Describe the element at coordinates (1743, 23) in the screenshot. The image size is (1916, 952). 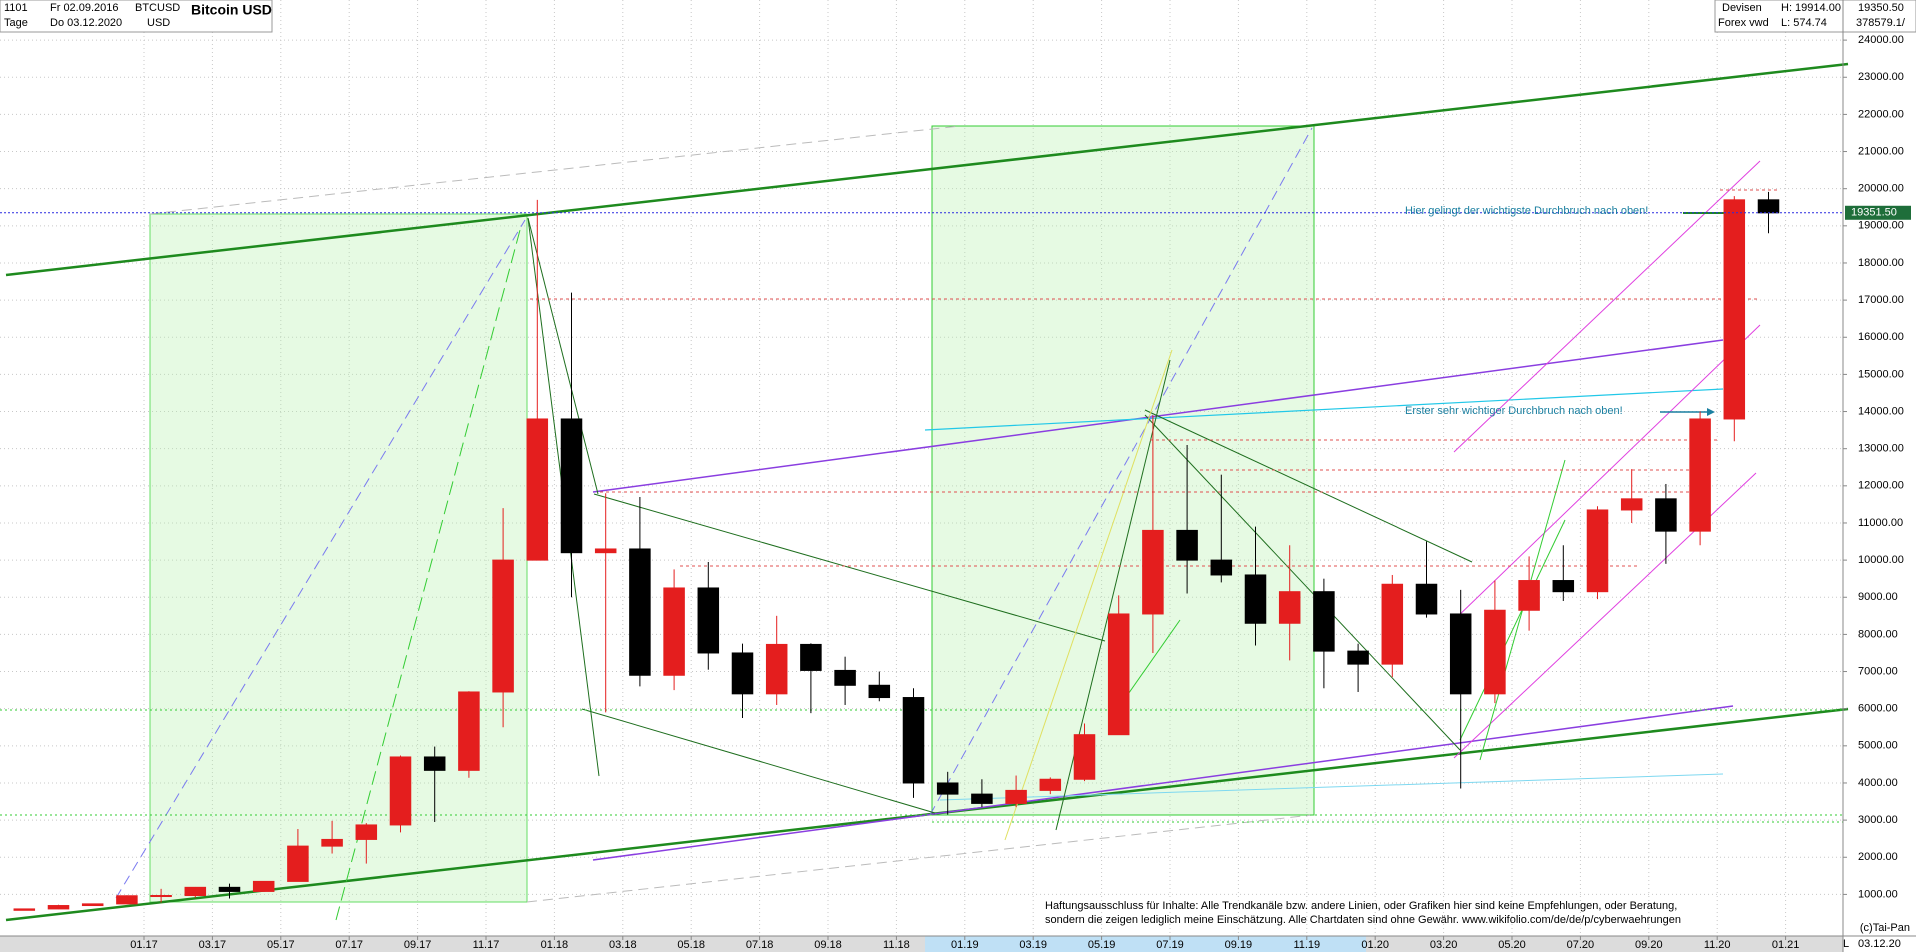
I see `header-source: Forex vwd` at that location.